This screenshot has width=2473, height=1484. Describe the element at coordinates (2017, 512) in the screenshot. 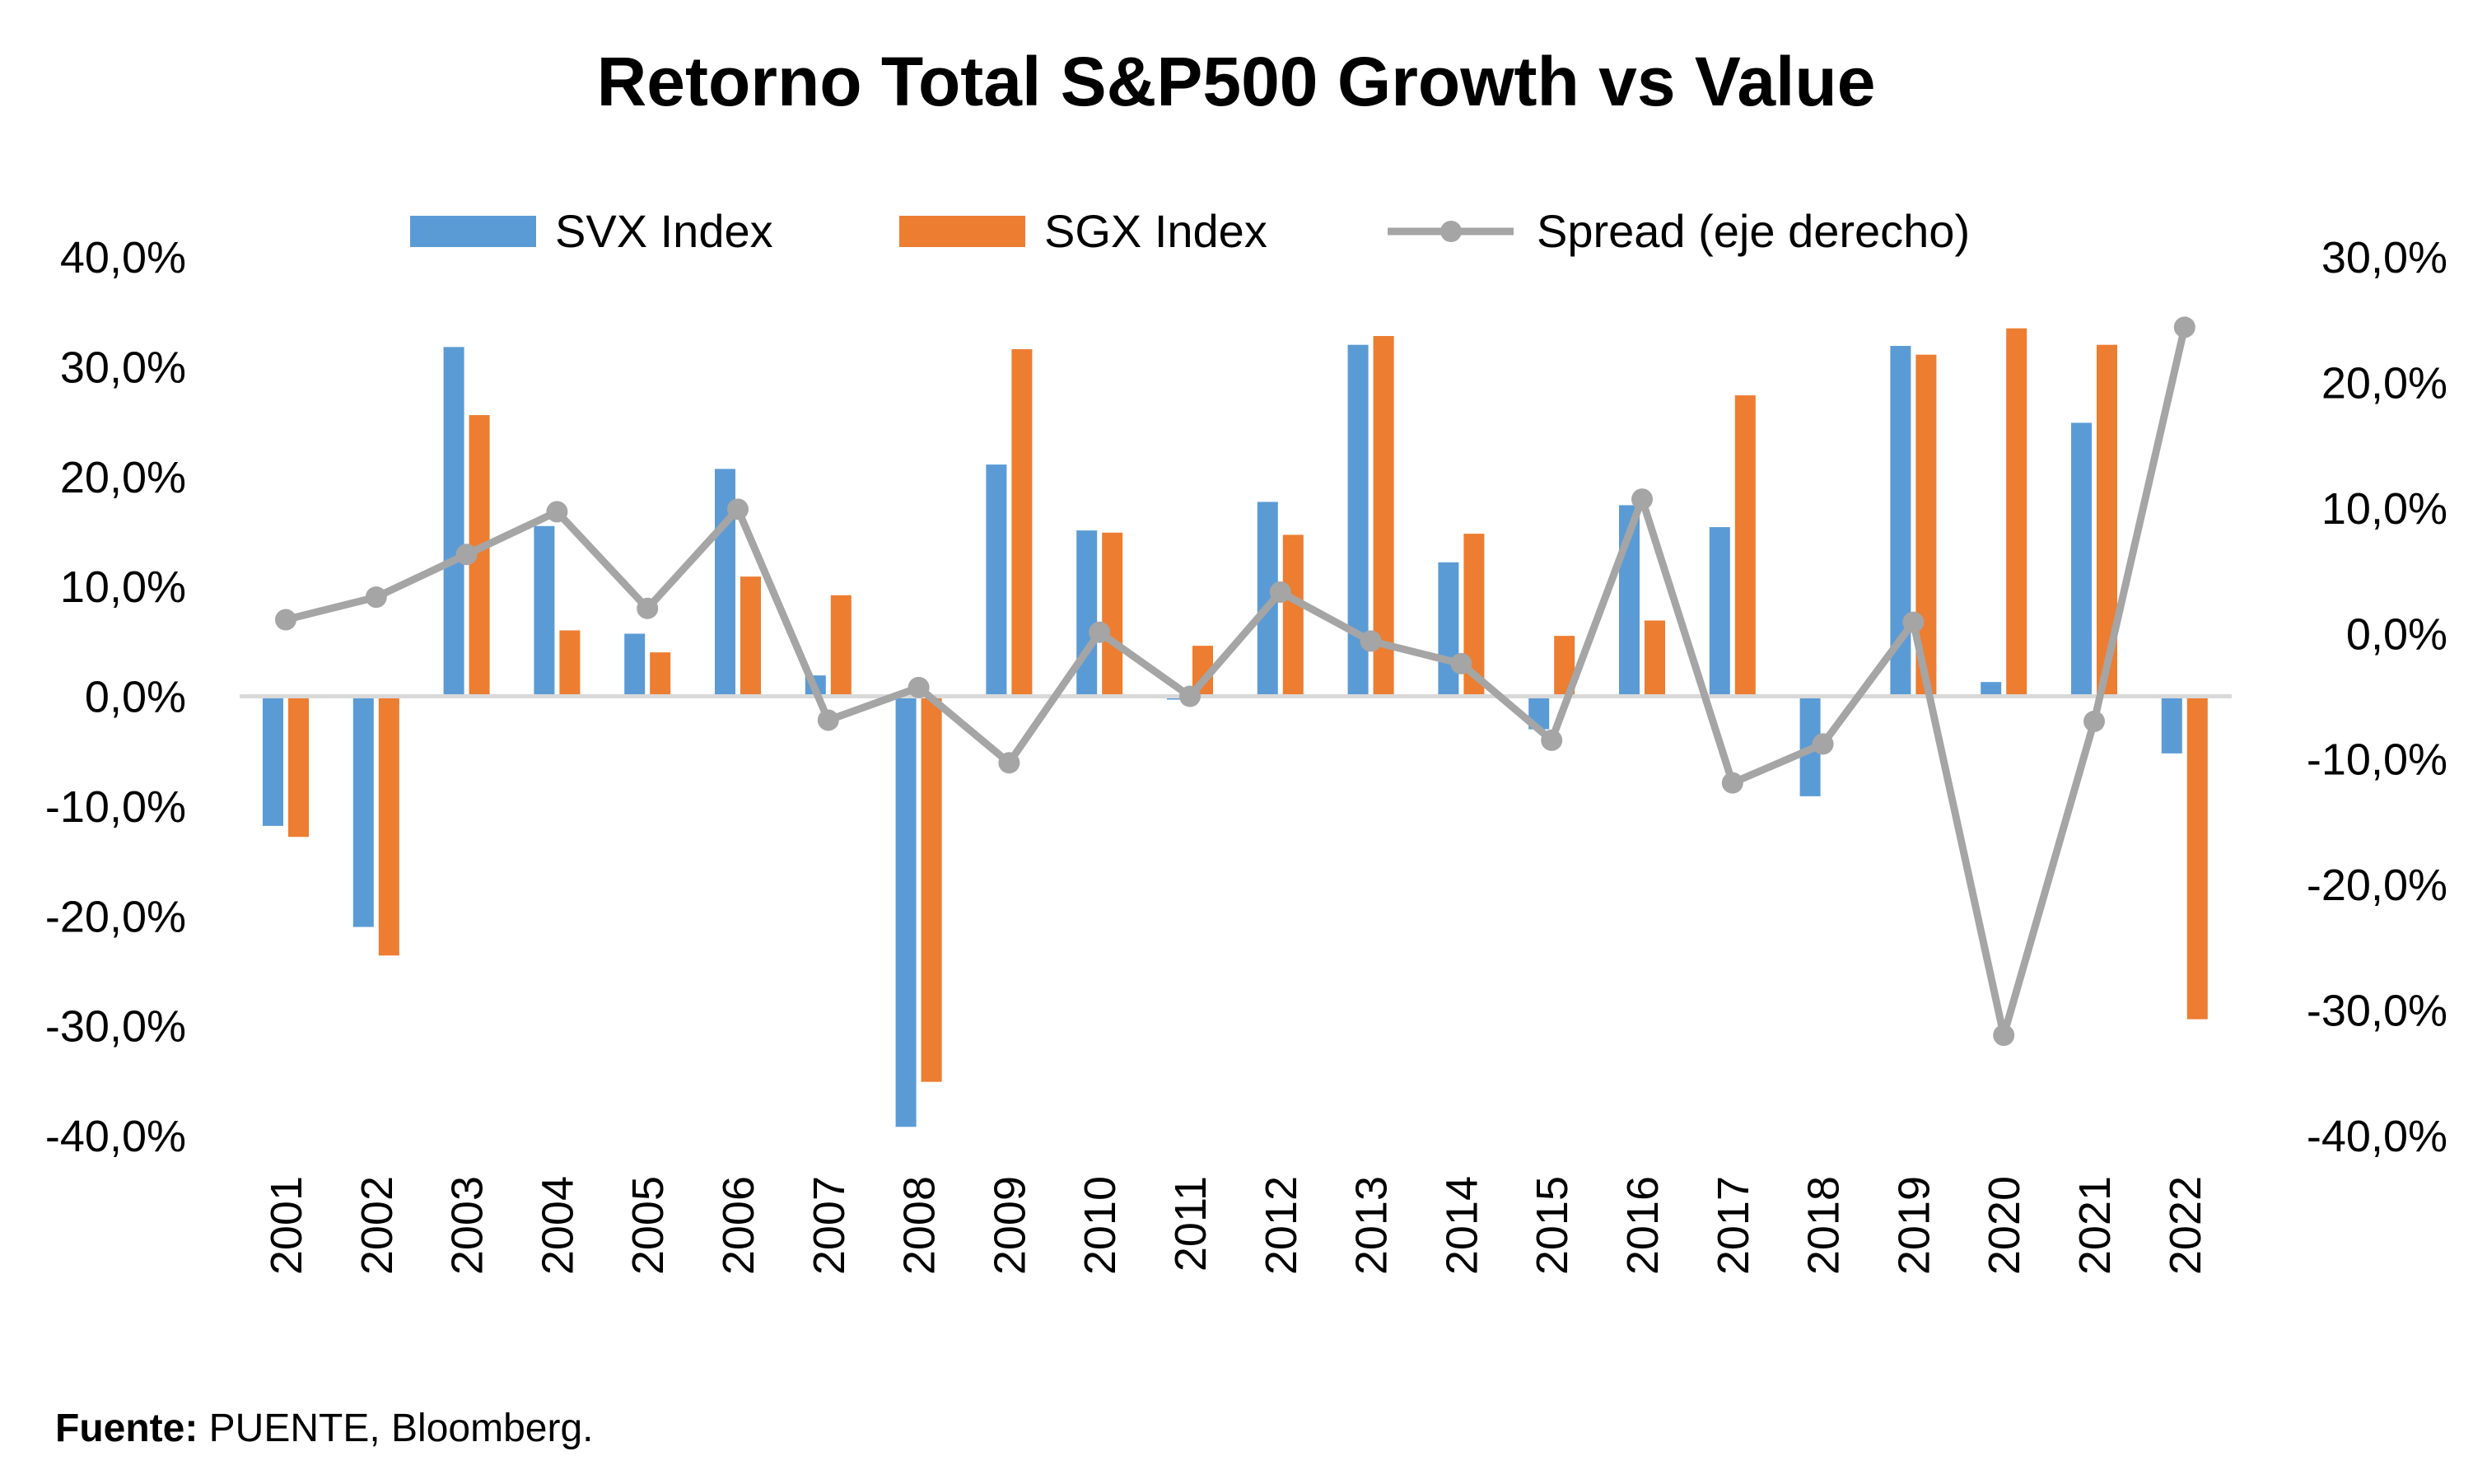

I see `sgx-bar-2020` at that location.